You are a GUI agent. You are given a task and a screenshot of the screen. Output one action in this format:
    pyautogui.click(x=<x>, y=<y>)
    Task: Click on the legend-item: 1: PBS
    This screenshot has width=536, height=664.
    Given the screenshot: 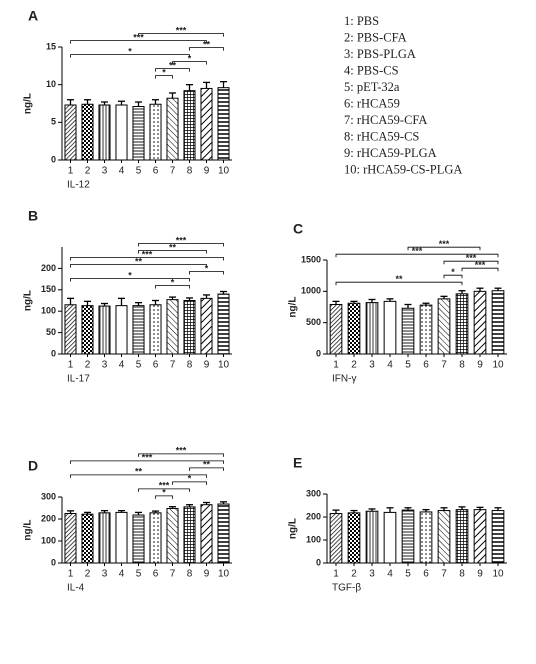 What is the action you would take?
    pyautogui.click(x=361, y=21)
    